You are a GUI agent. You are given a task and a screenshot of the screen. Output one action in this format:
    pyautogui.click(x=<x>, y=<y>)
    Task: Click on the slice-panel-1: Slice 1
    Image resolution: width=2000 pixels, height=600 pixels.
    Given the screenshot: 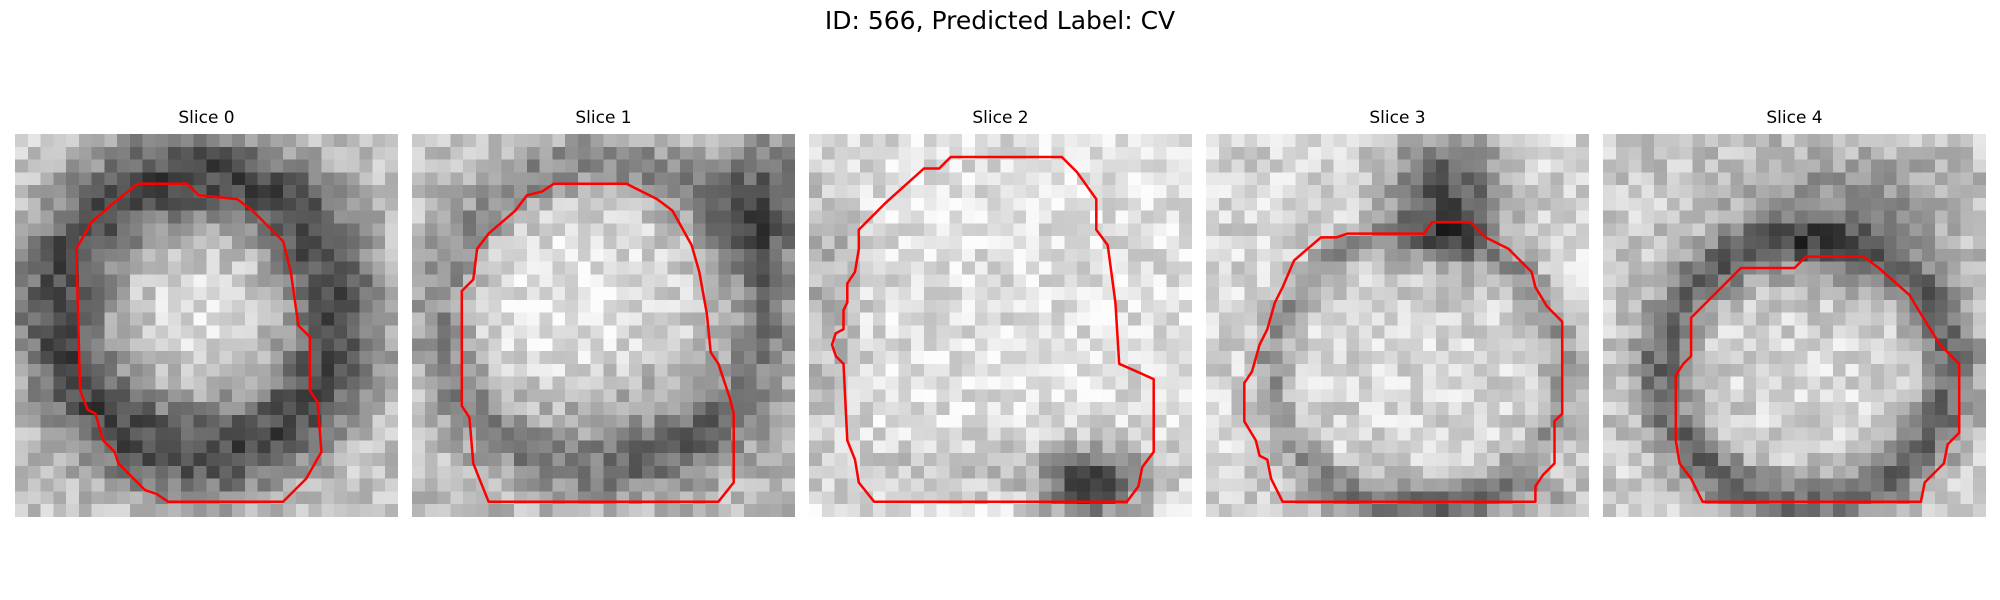 What is the action you would take?
    pyautogui.click(x=603, y=313)
    